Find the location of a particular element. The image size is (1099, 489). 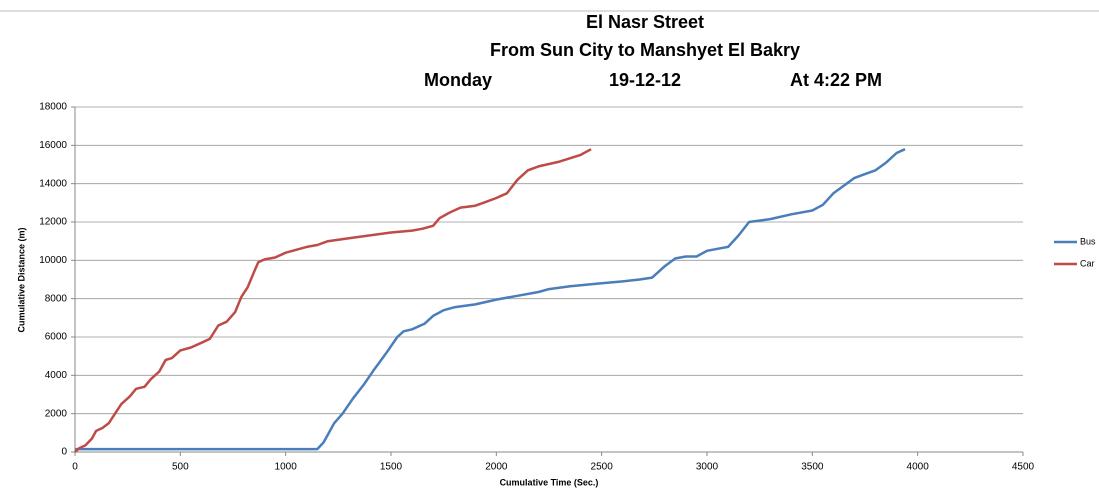

y-tick-label: 2000 is located at coordinates (56, 413).